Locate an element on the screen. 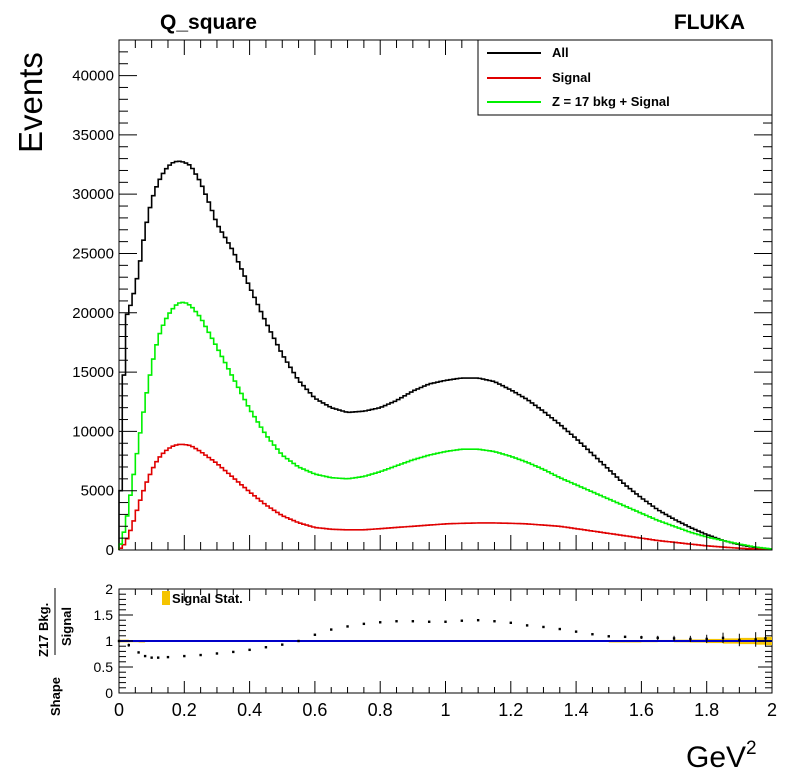  x-axis-label: GeV2 is located at coordinates (721, 755).